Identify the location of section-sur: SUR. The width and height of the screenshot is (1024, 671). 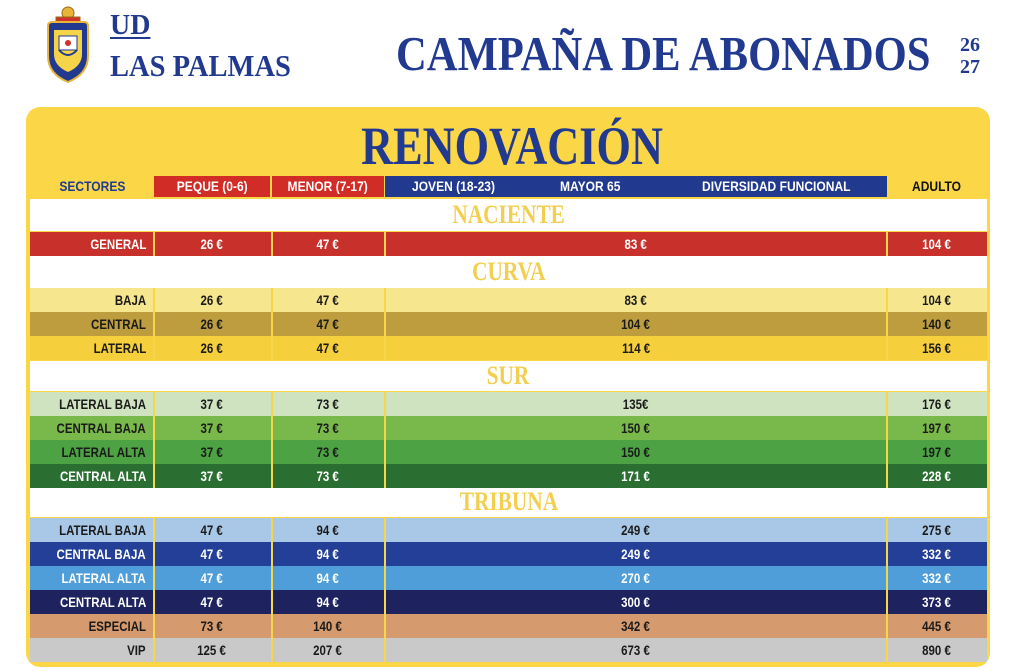
(508, 376).